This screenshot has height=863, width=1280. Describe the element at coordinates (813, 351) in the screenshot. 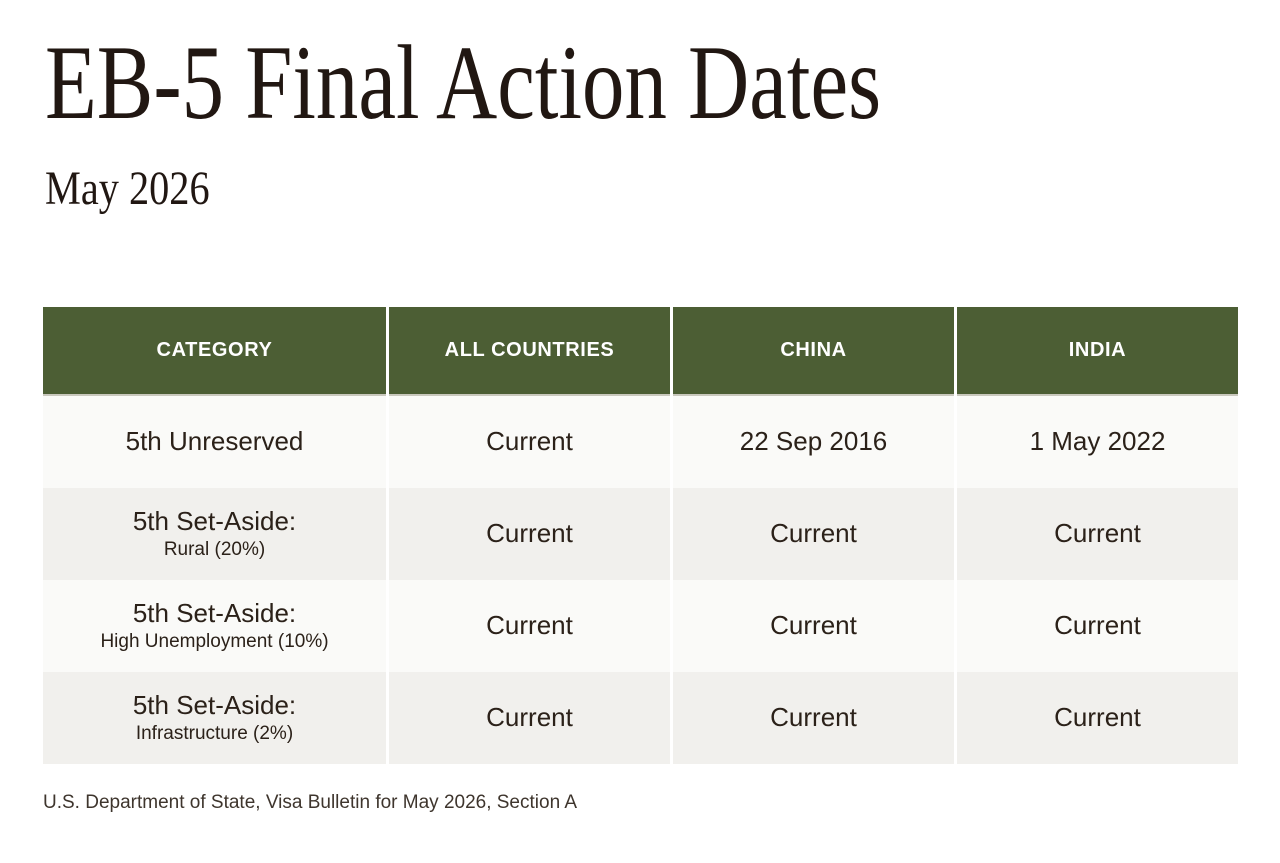

I see `table-header-china: CHINA` at that location.